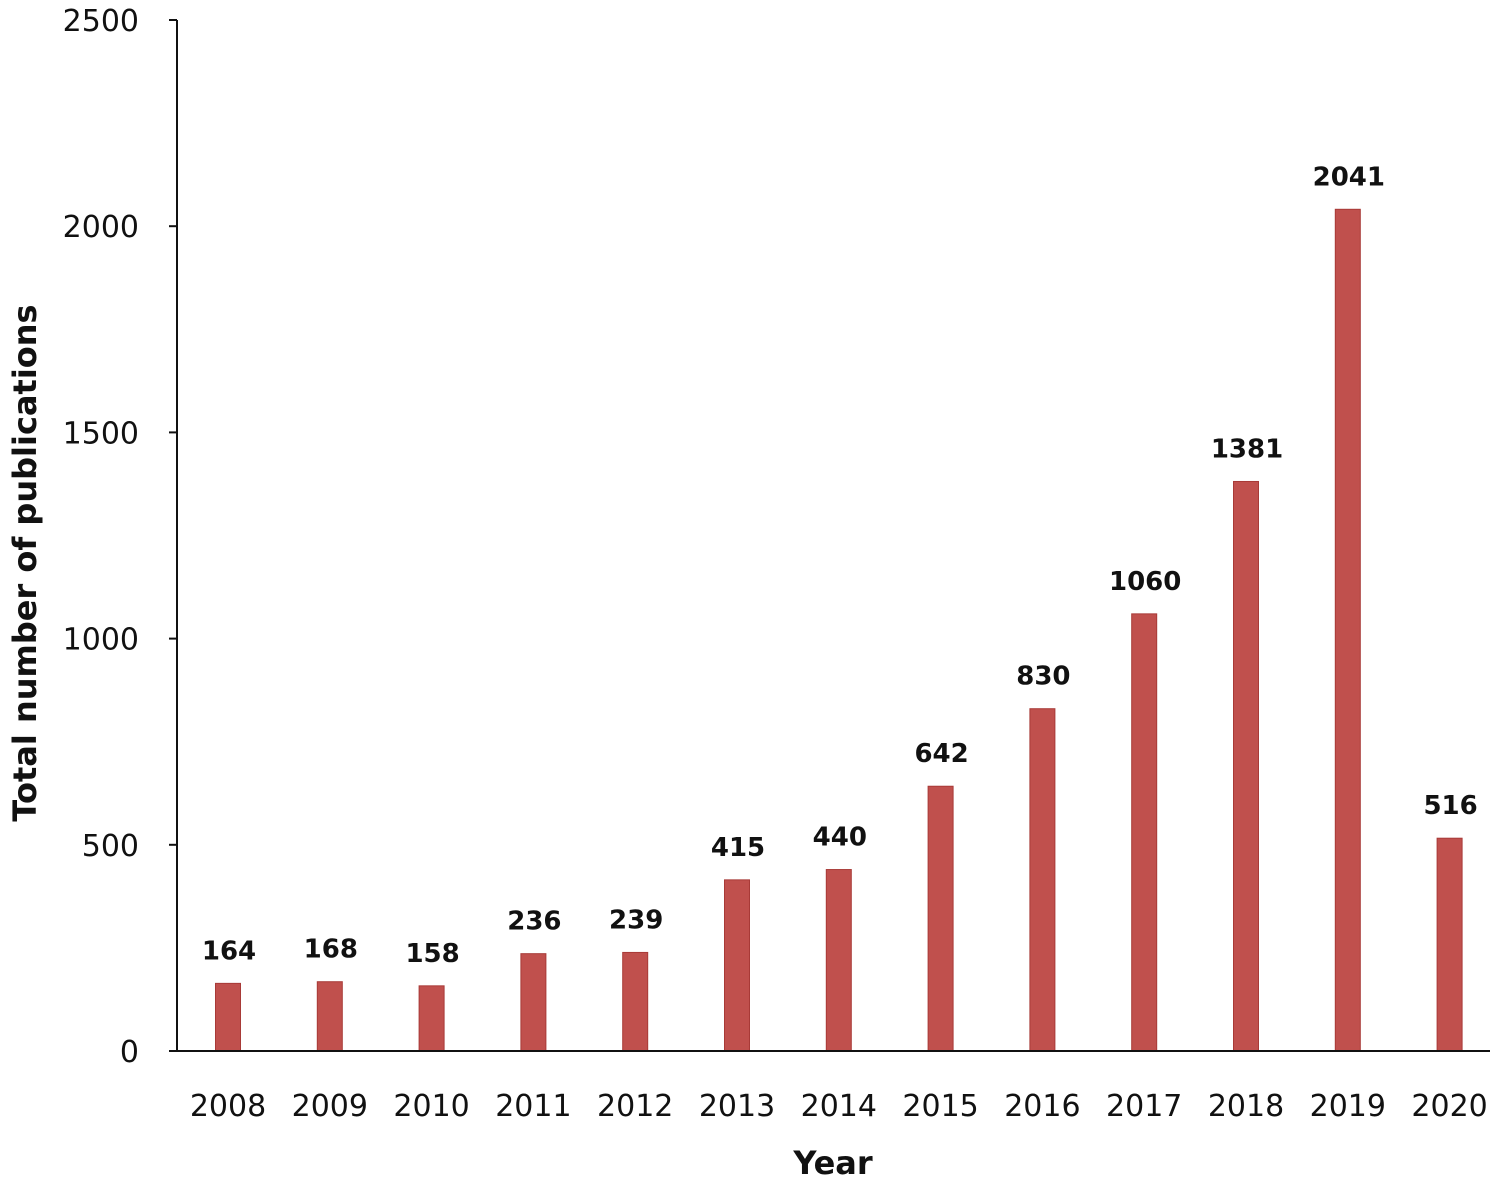  I want to click on data-label-2011: 236, so click(534, 922).